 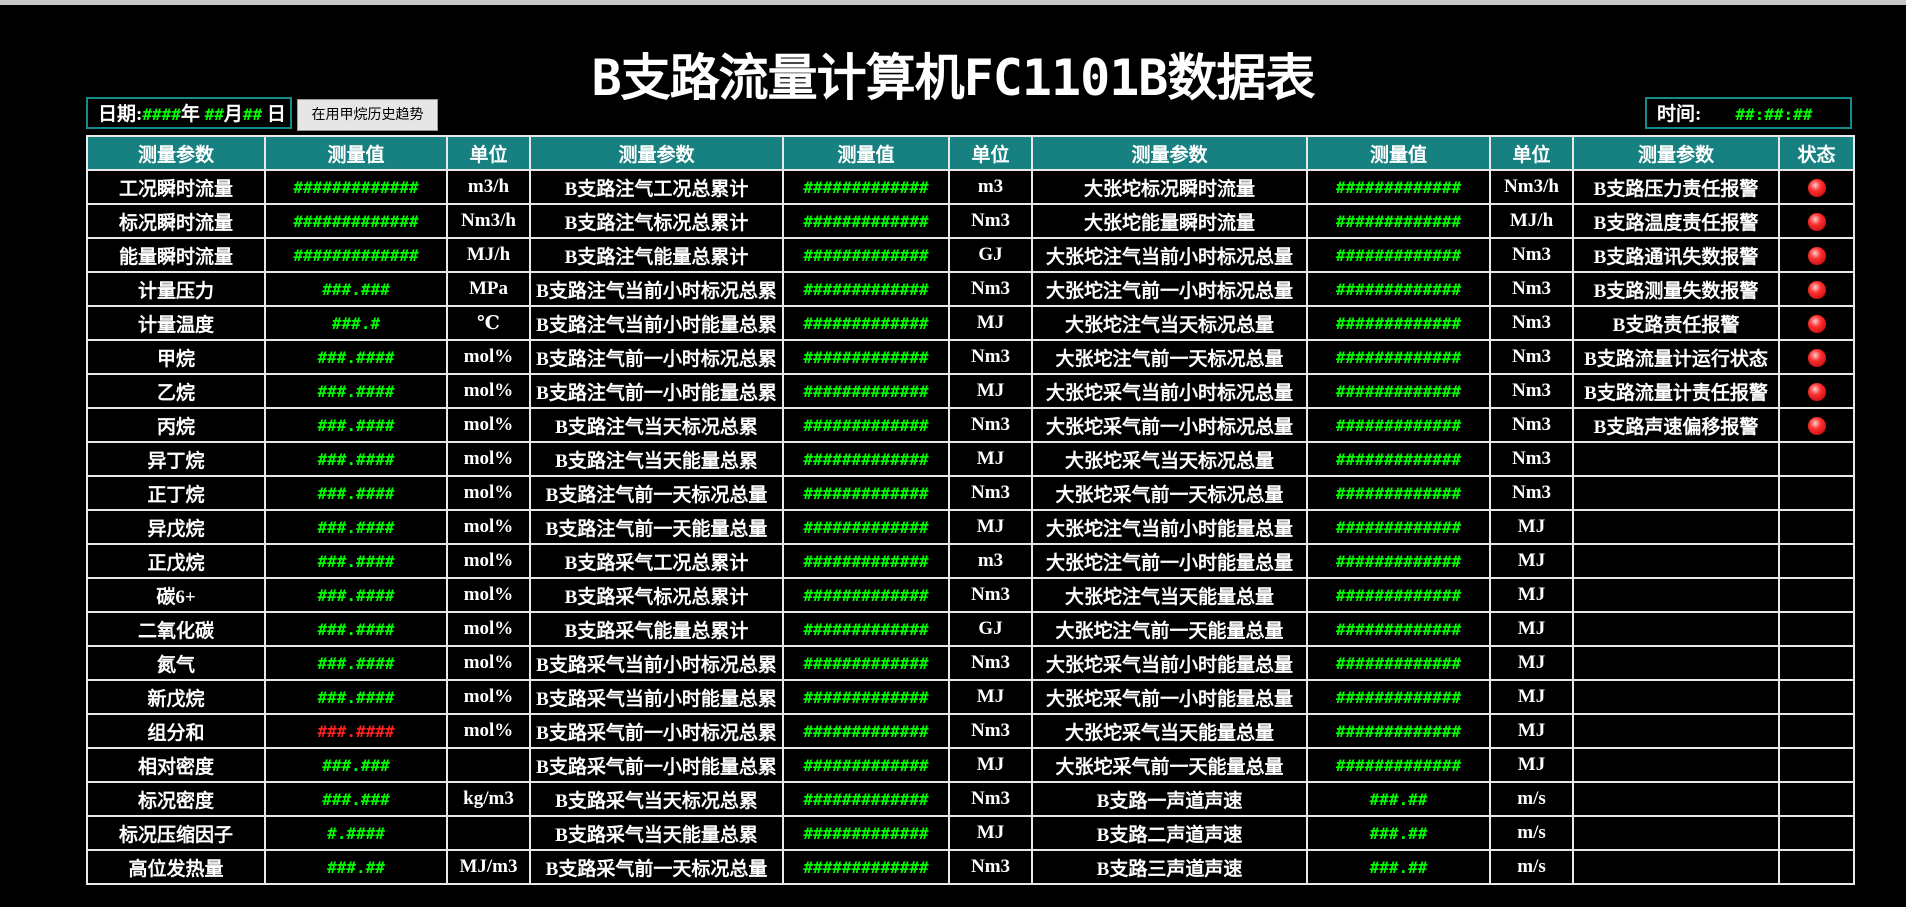 What do you see at coordinates (656, 527) in the screenshot?
I see `parameter-cell: B支路注气前一天能量总量` at bounding box center [656, 527].